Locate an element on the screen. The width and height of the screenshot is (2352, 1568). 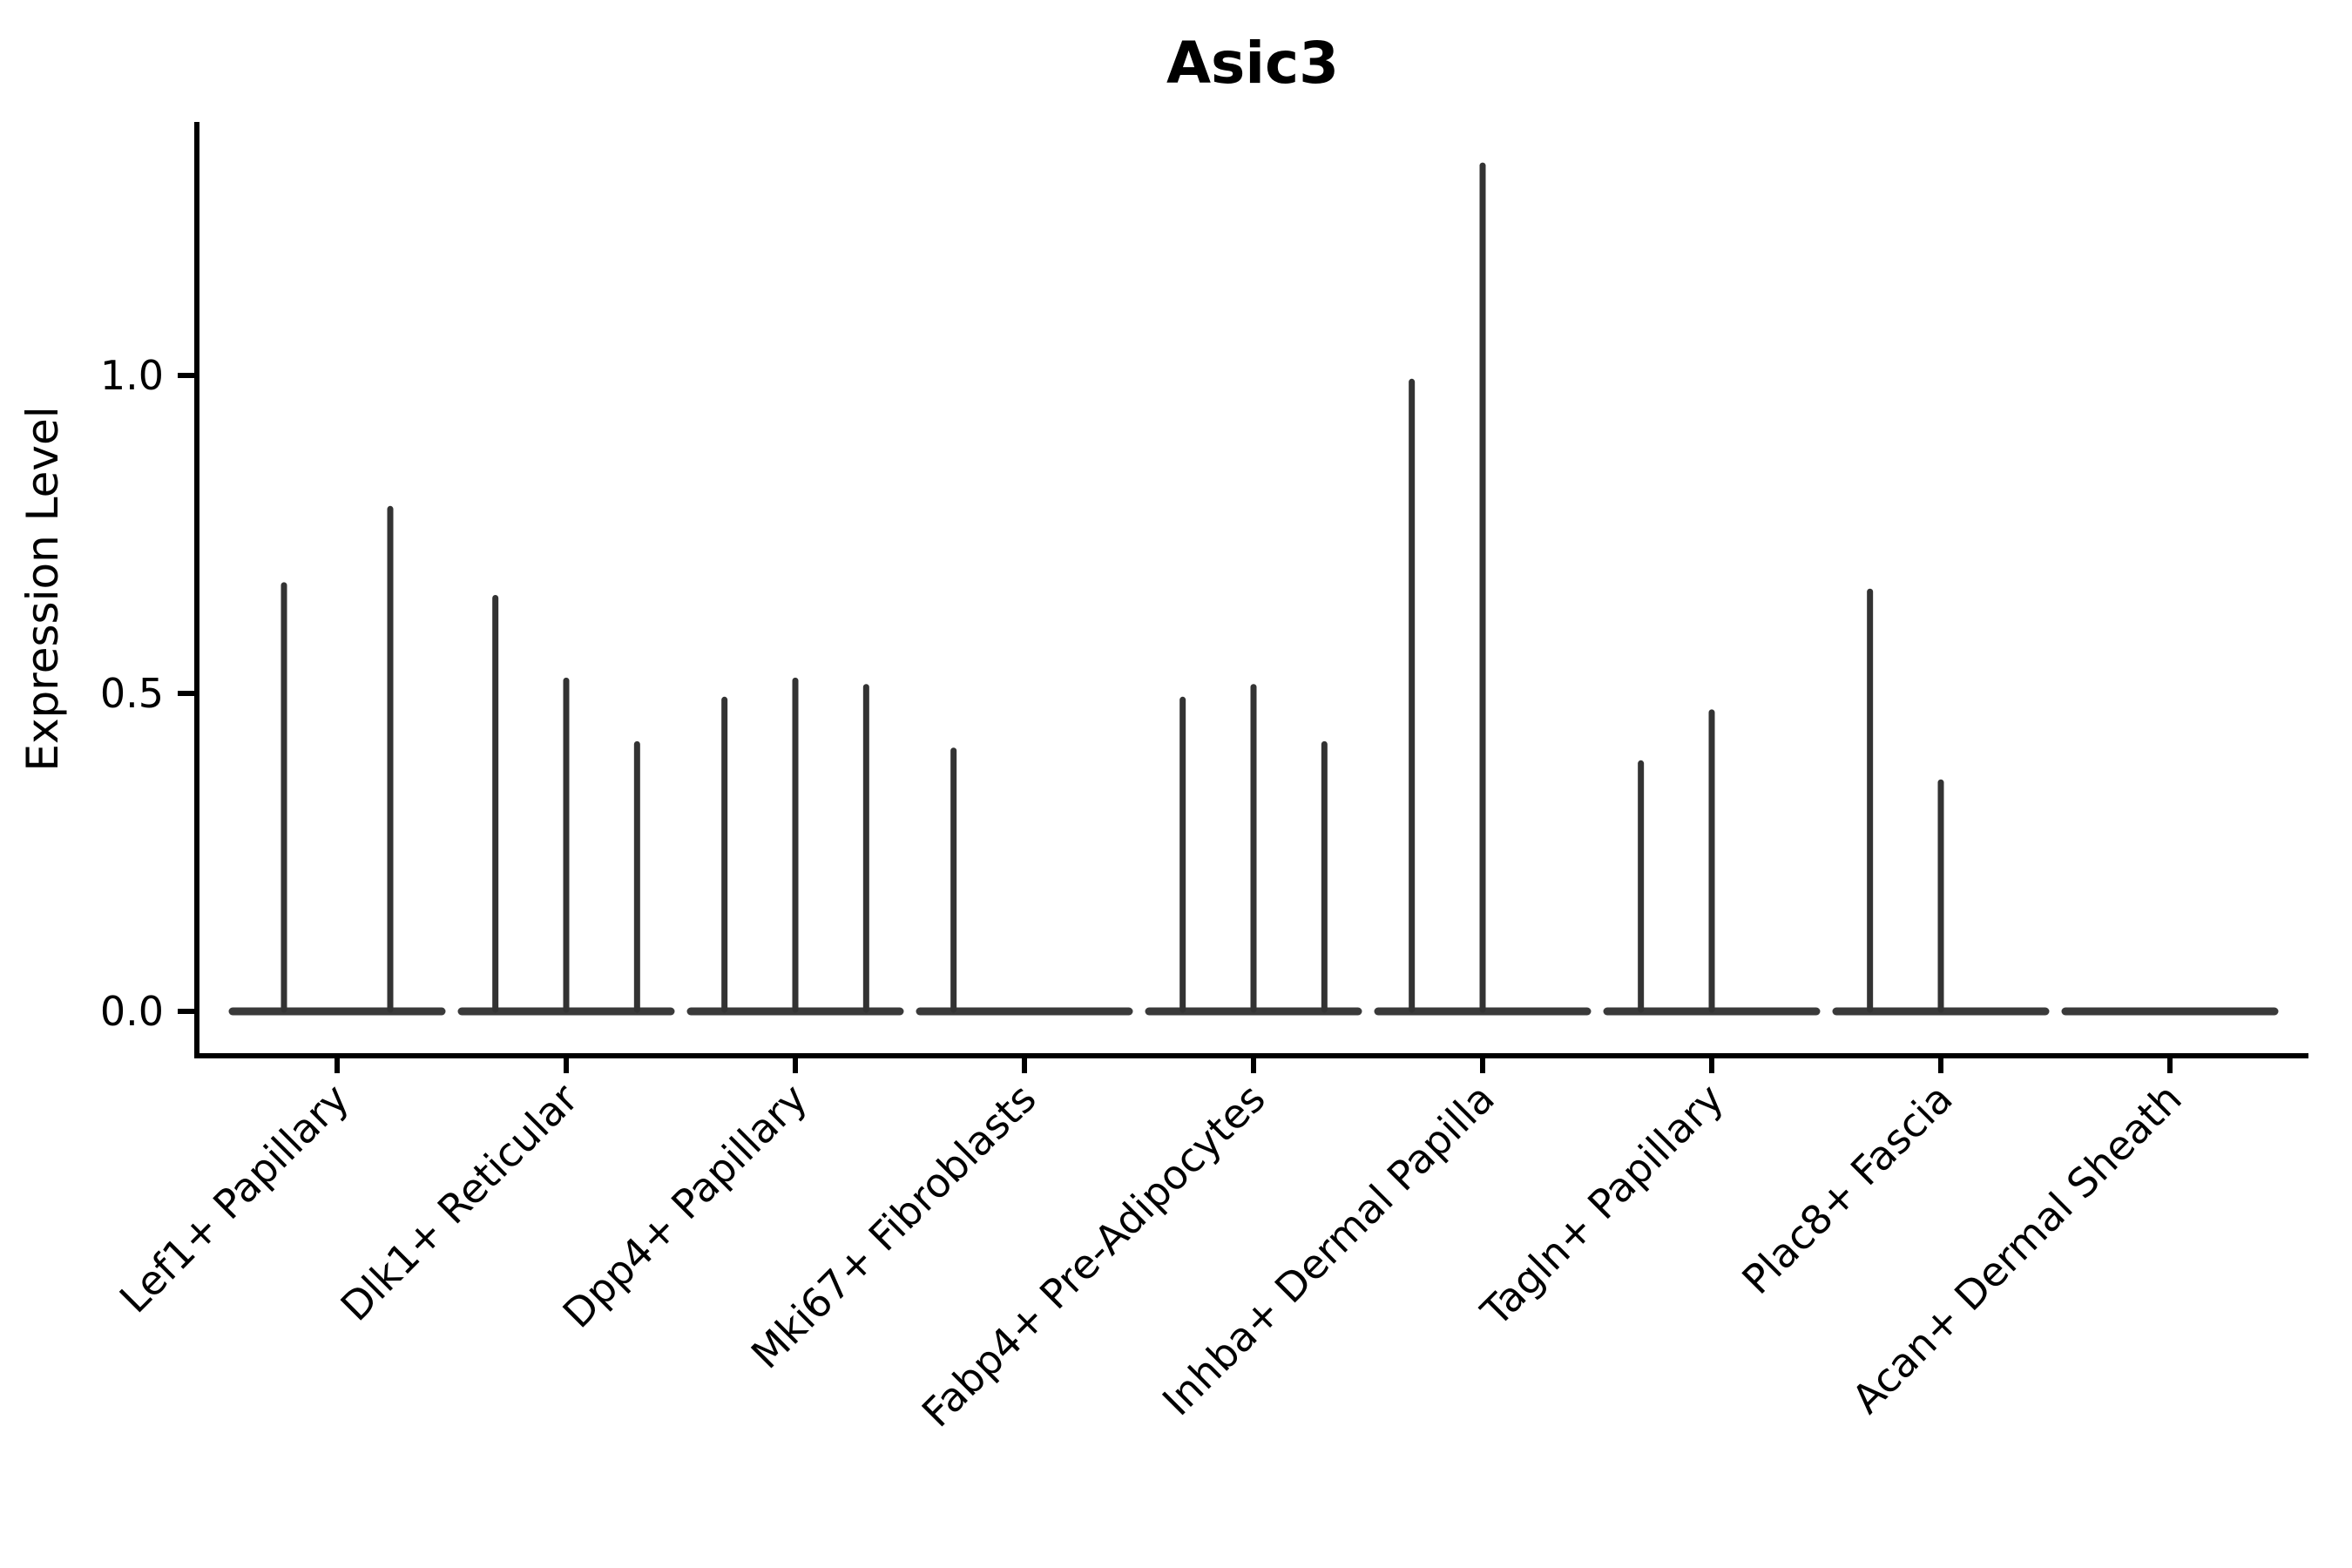
x-tick-label: Tagln+ Papillary is located at coordinates (1602, 1205).